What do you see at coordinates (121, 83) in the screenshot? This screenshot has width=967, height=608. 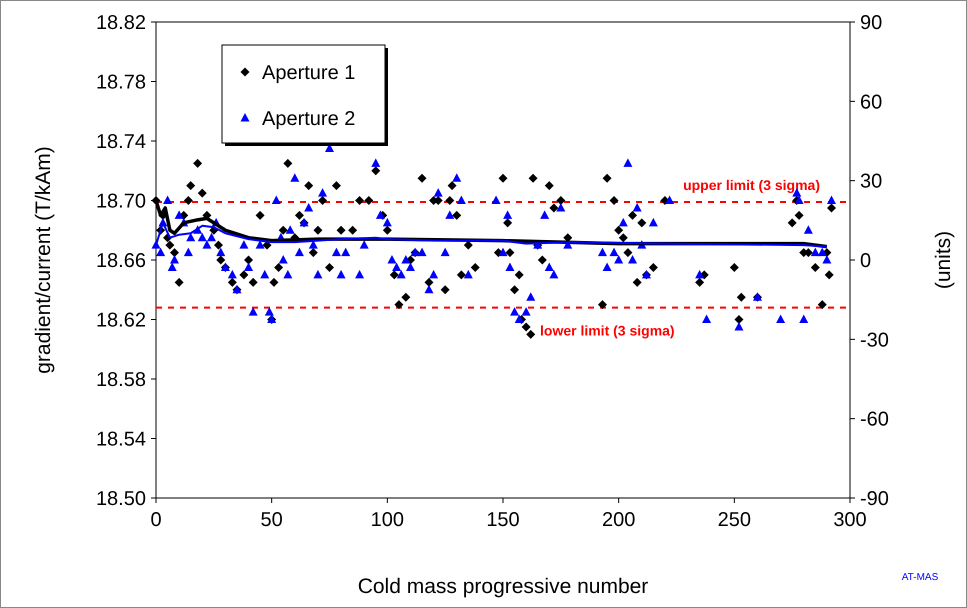 I see `y-tick-label: 18.78` at bounding box center [121, 83].